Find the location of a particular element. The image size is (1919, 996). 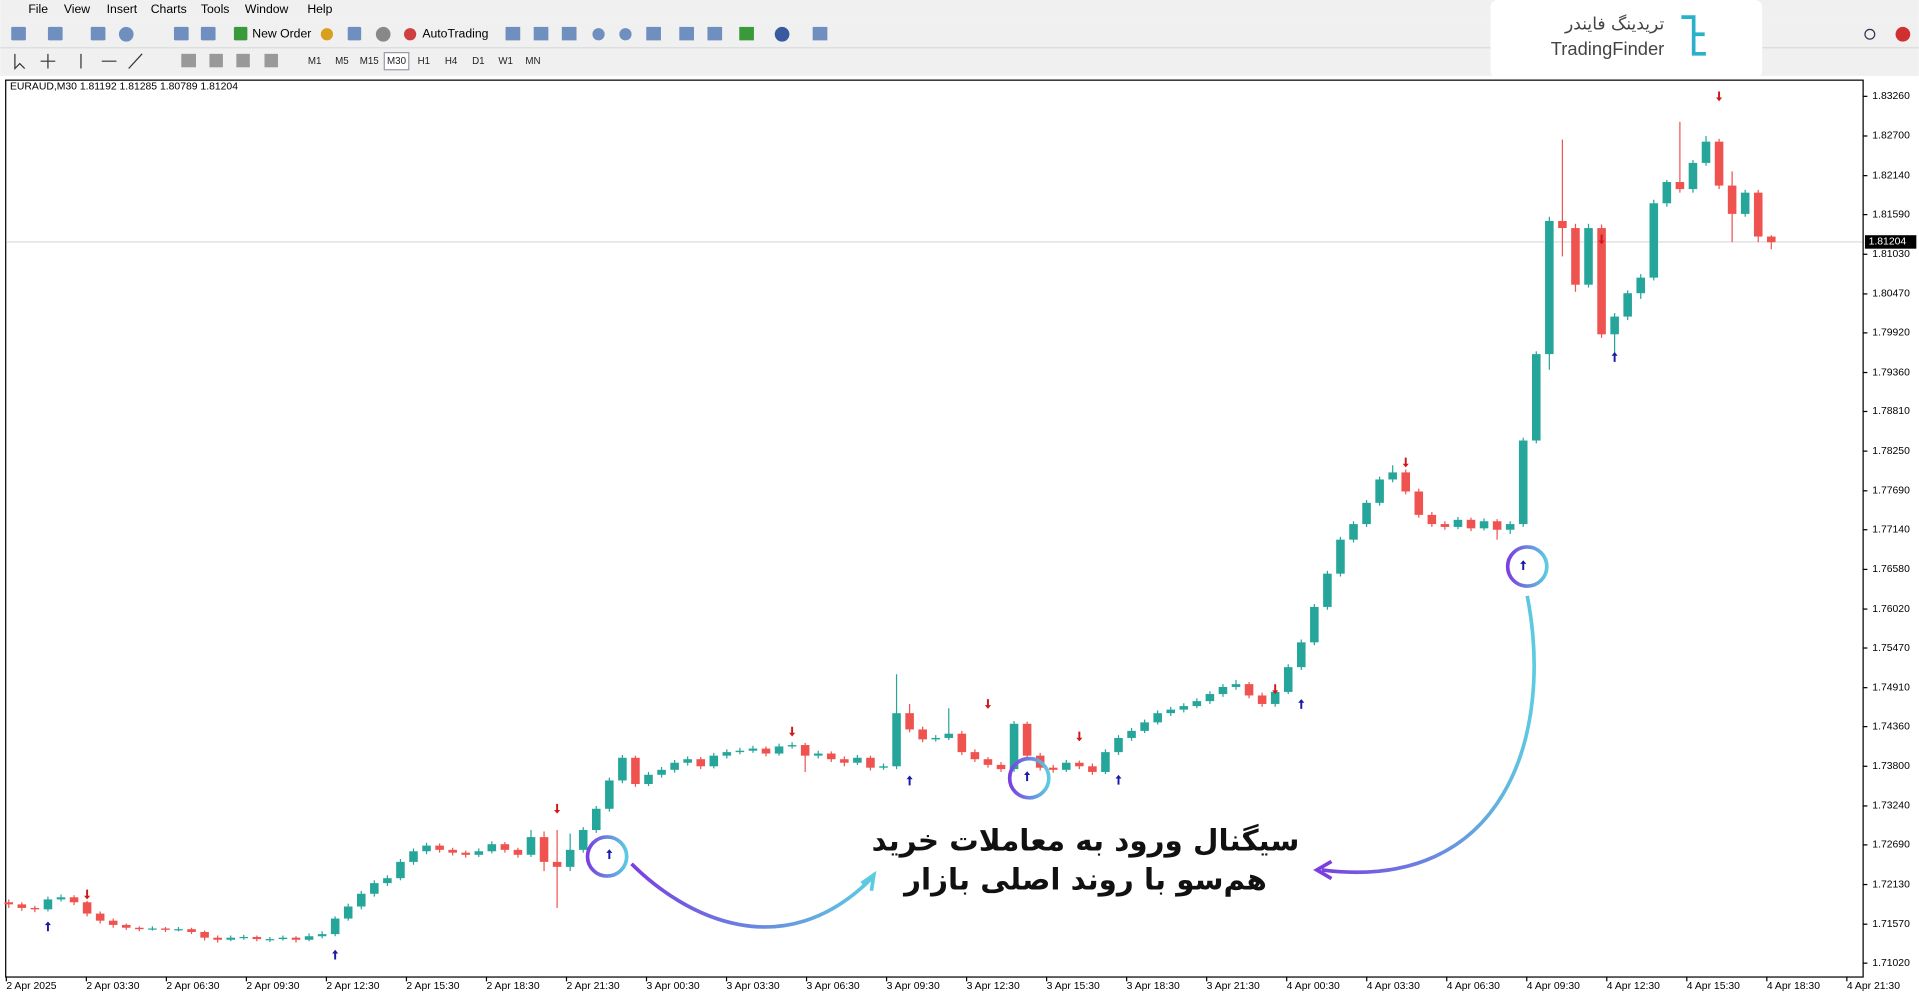

x-tick-label: 2 Apr 21:30 is located at coordinates (592, 986).